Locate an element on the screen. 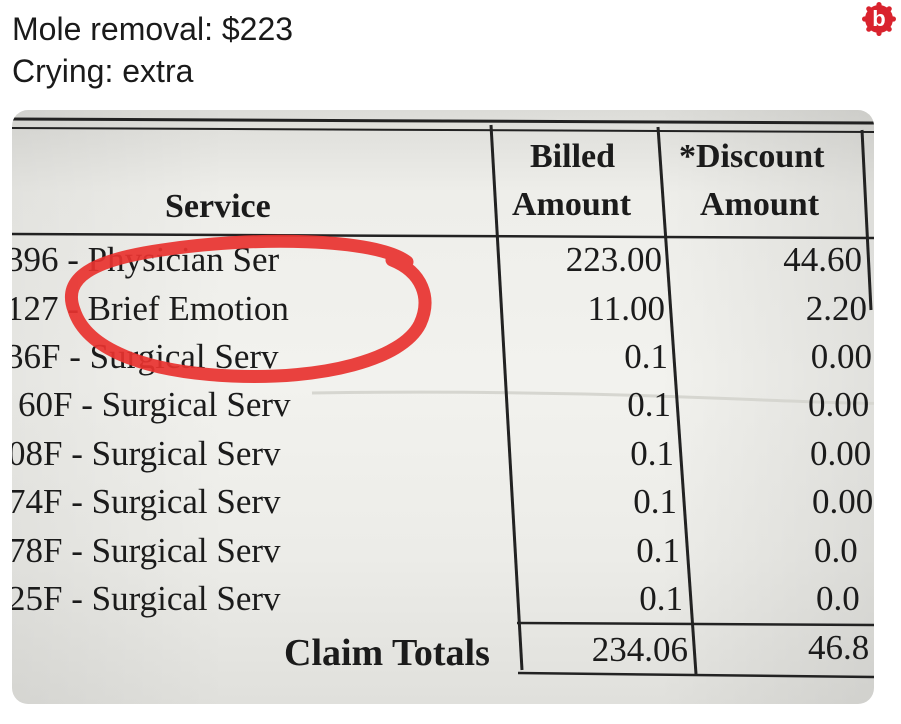  claim-totals-label: Claim Totals is located at coordinates (387, 653).